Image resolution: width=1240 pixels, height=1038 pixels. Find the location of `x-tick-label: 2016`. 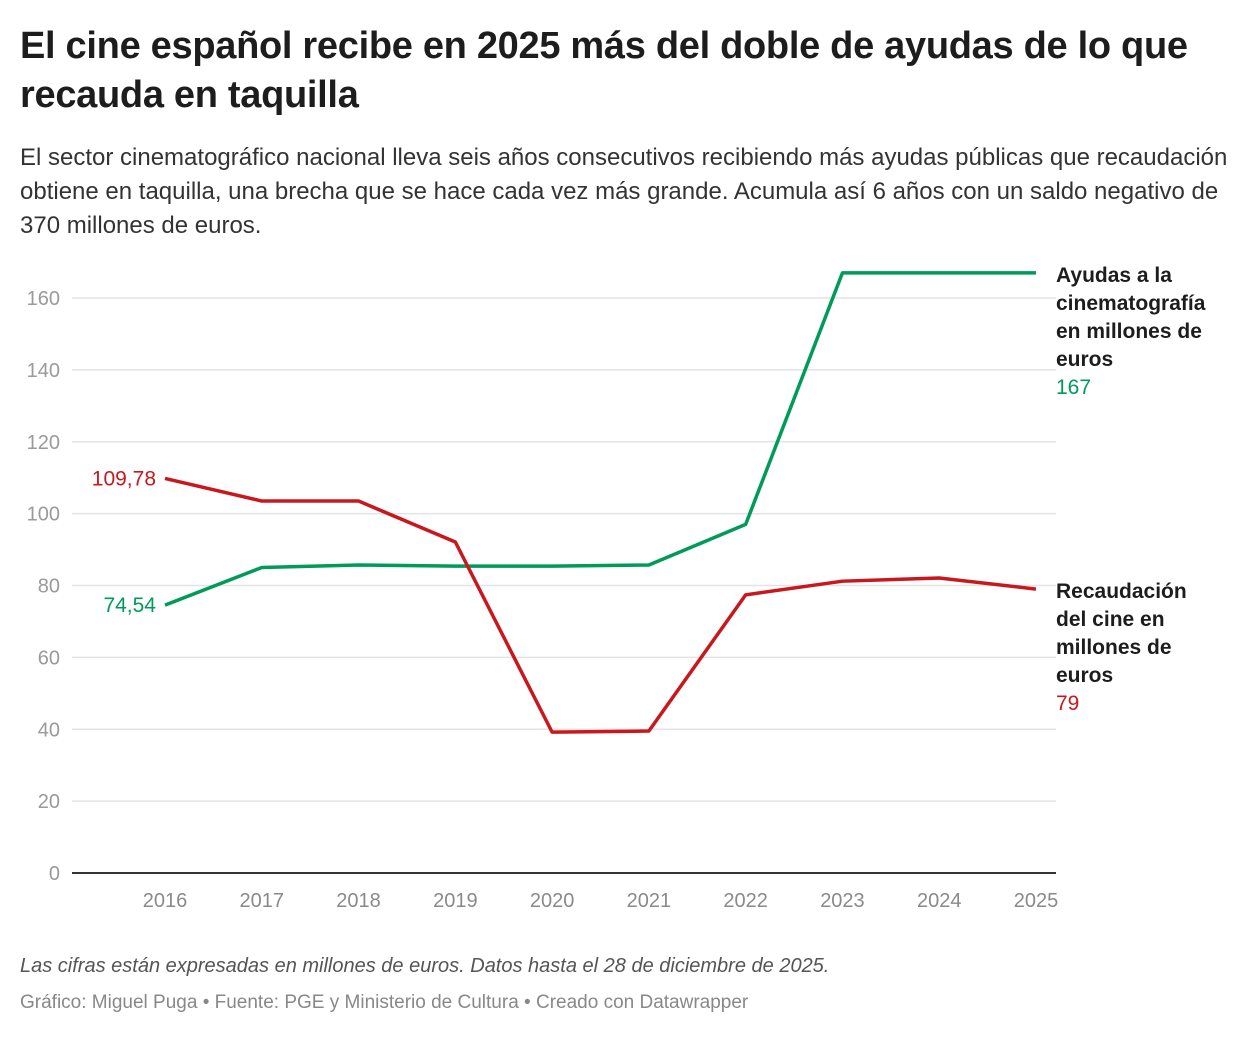

x-tick-label: 2016 is located at coordinates (165, 901).